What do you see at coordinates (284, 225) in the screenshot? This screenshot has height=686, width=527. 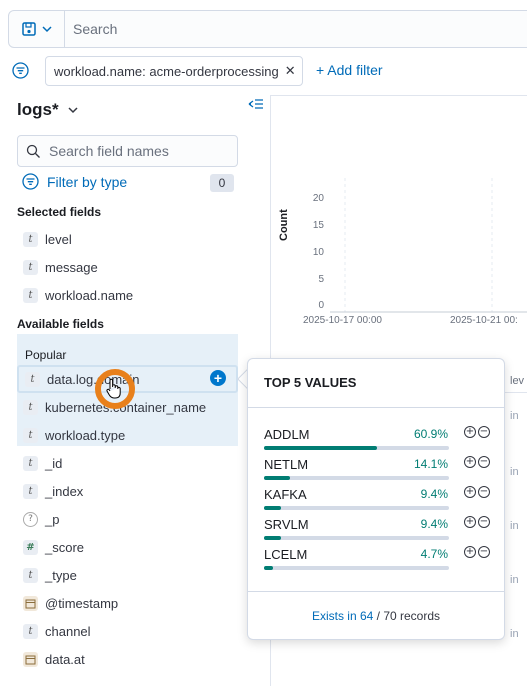 I see `y-axis-label: Count` at bounding box center [284, 225].